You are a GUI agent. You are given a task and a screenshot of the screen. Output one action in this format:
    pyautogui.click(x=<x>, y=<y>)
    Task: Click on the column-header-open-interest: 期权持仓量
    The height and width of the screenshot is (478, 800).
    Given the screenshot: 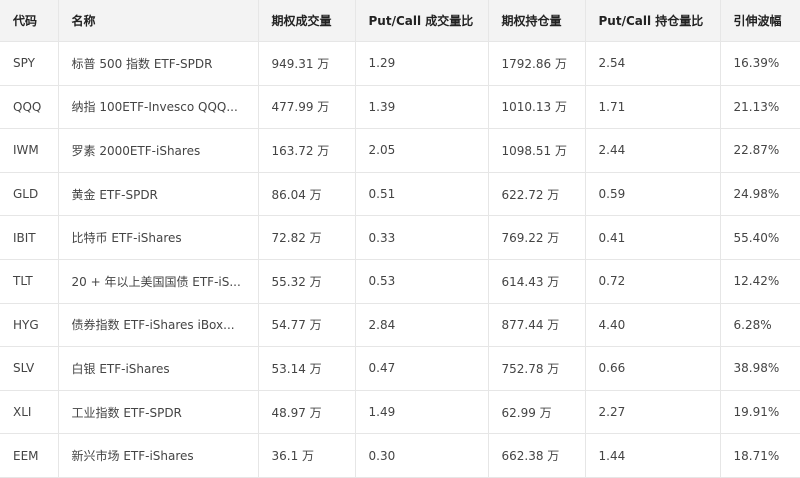 What is the action you would take?
    pyautogui.click(x=537, y=21)
    